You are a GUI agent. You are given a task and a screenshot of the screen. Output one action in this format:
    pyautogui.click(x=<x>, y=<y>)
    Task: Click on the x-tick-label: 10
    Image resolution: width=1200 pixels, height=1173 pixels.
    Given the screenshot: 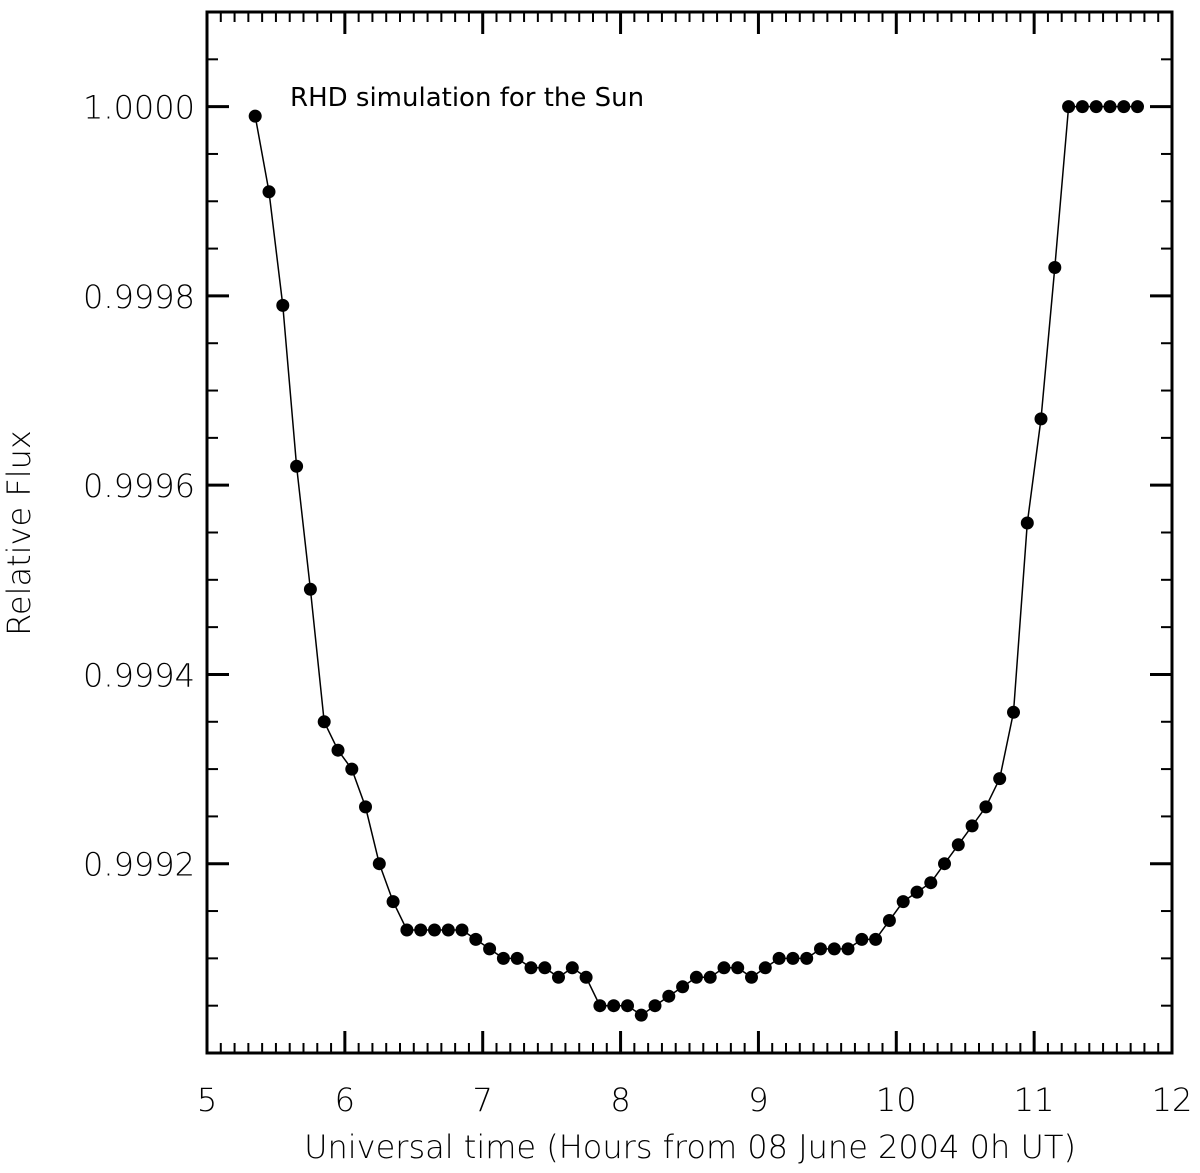 What is the action you would take?
    pyautogui.click(x=896, y=1100)
    